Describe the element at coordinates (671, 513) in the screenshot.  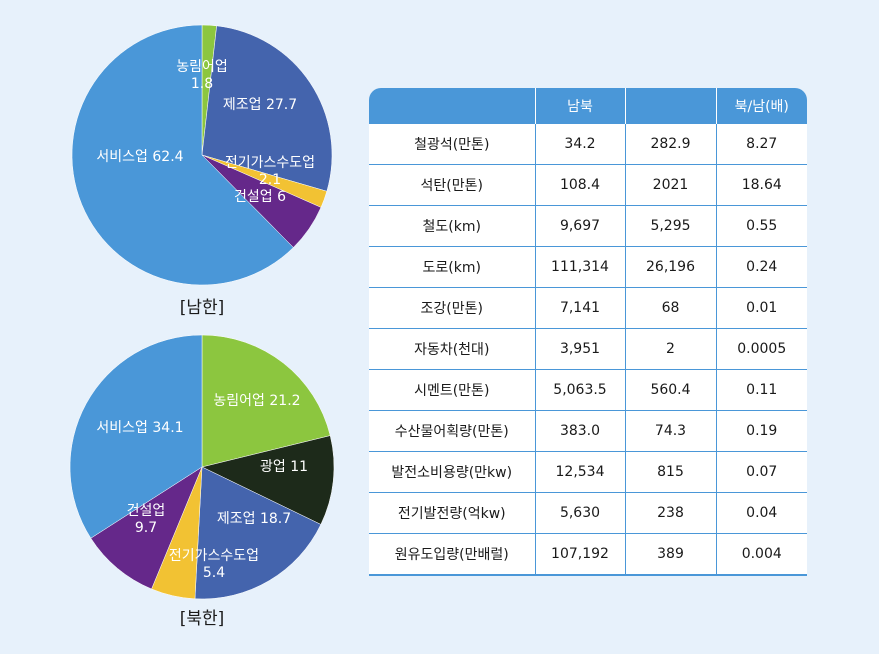
I see `table-cell: 238` at that location.